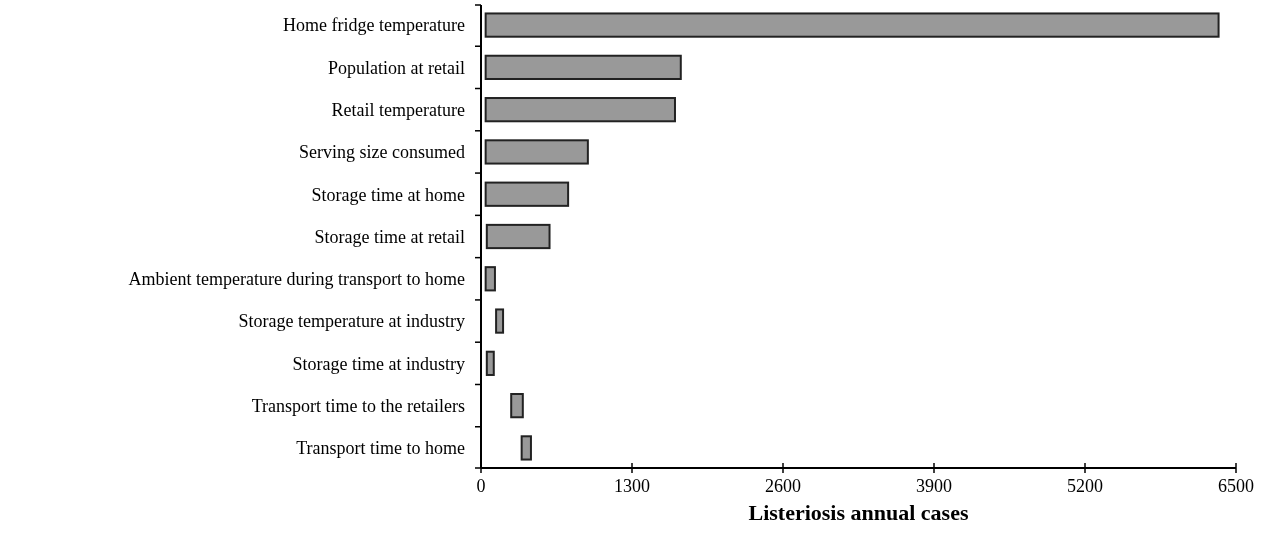 The image size is (1267, 548). I want to click on y-tick-label: Transport time to home, so click(380, 448).